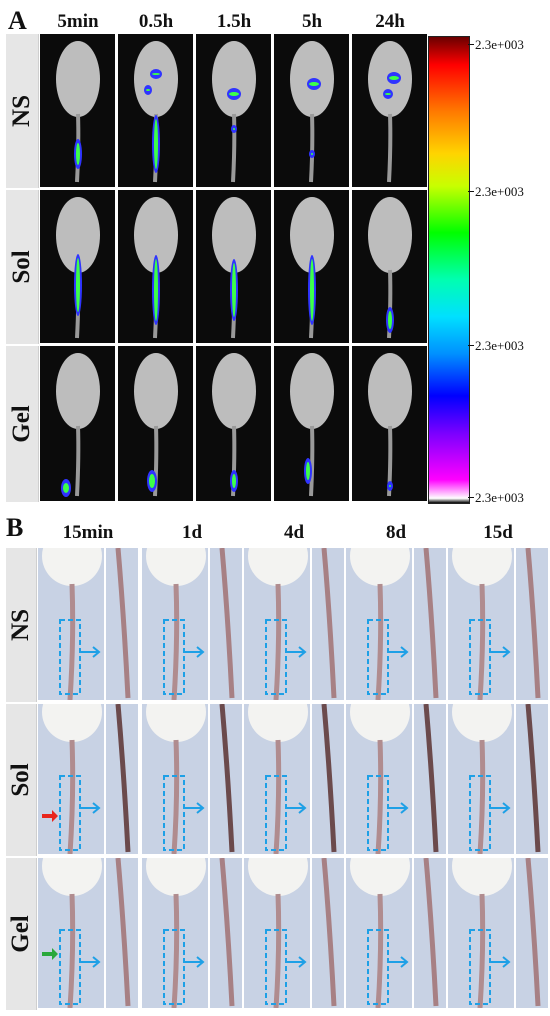 The image size is (550, 1016). I want to click on tail-photo-ns-1d, so click(175, 624).